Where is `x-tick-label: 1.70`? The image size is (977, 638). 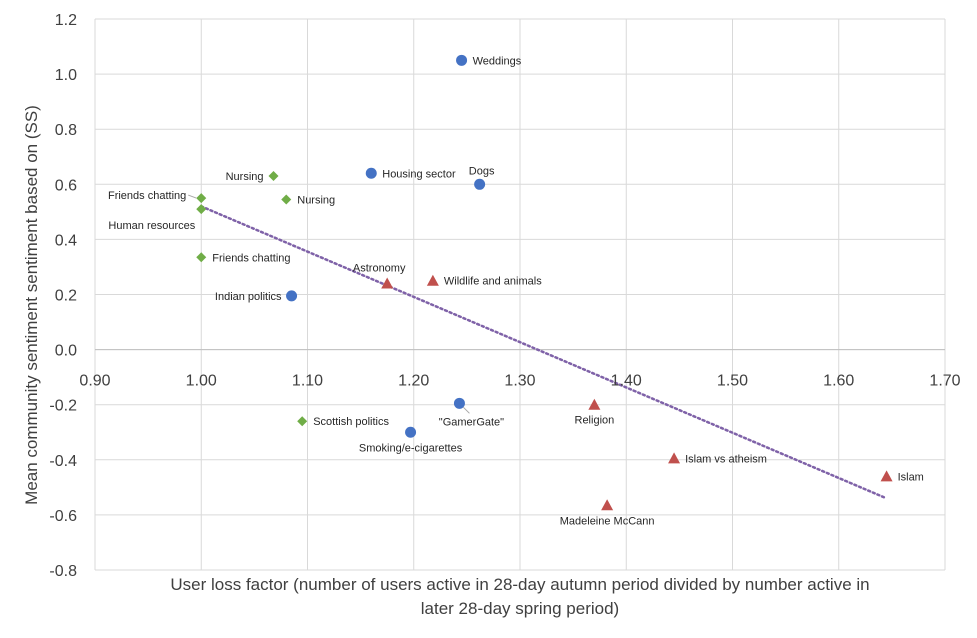 x-tick-label: 1.70 is located at coordinates (944, 381).